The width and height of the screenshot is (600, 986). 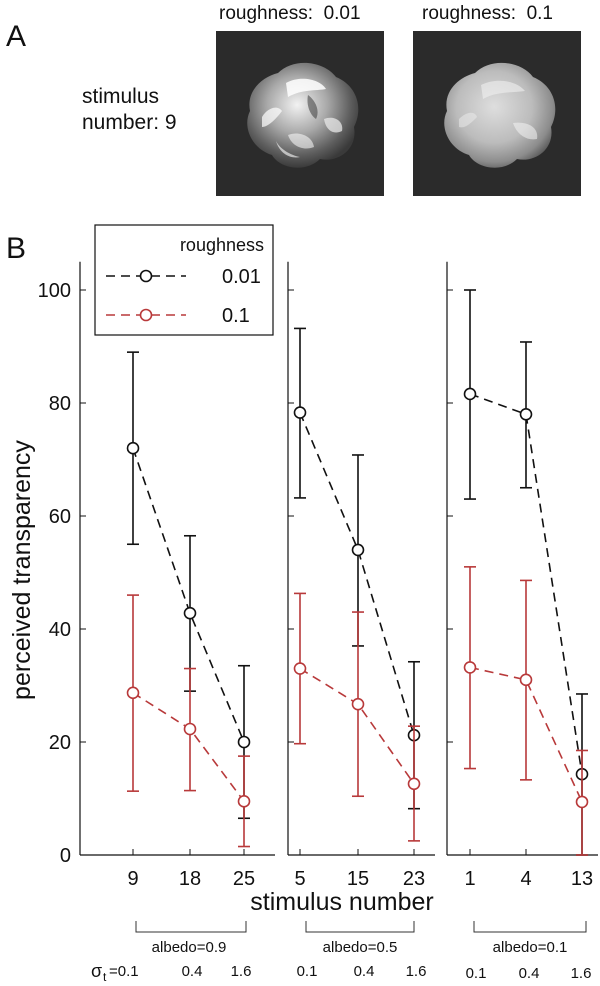 I want to click on legend-box, so click(x=184, y=280).